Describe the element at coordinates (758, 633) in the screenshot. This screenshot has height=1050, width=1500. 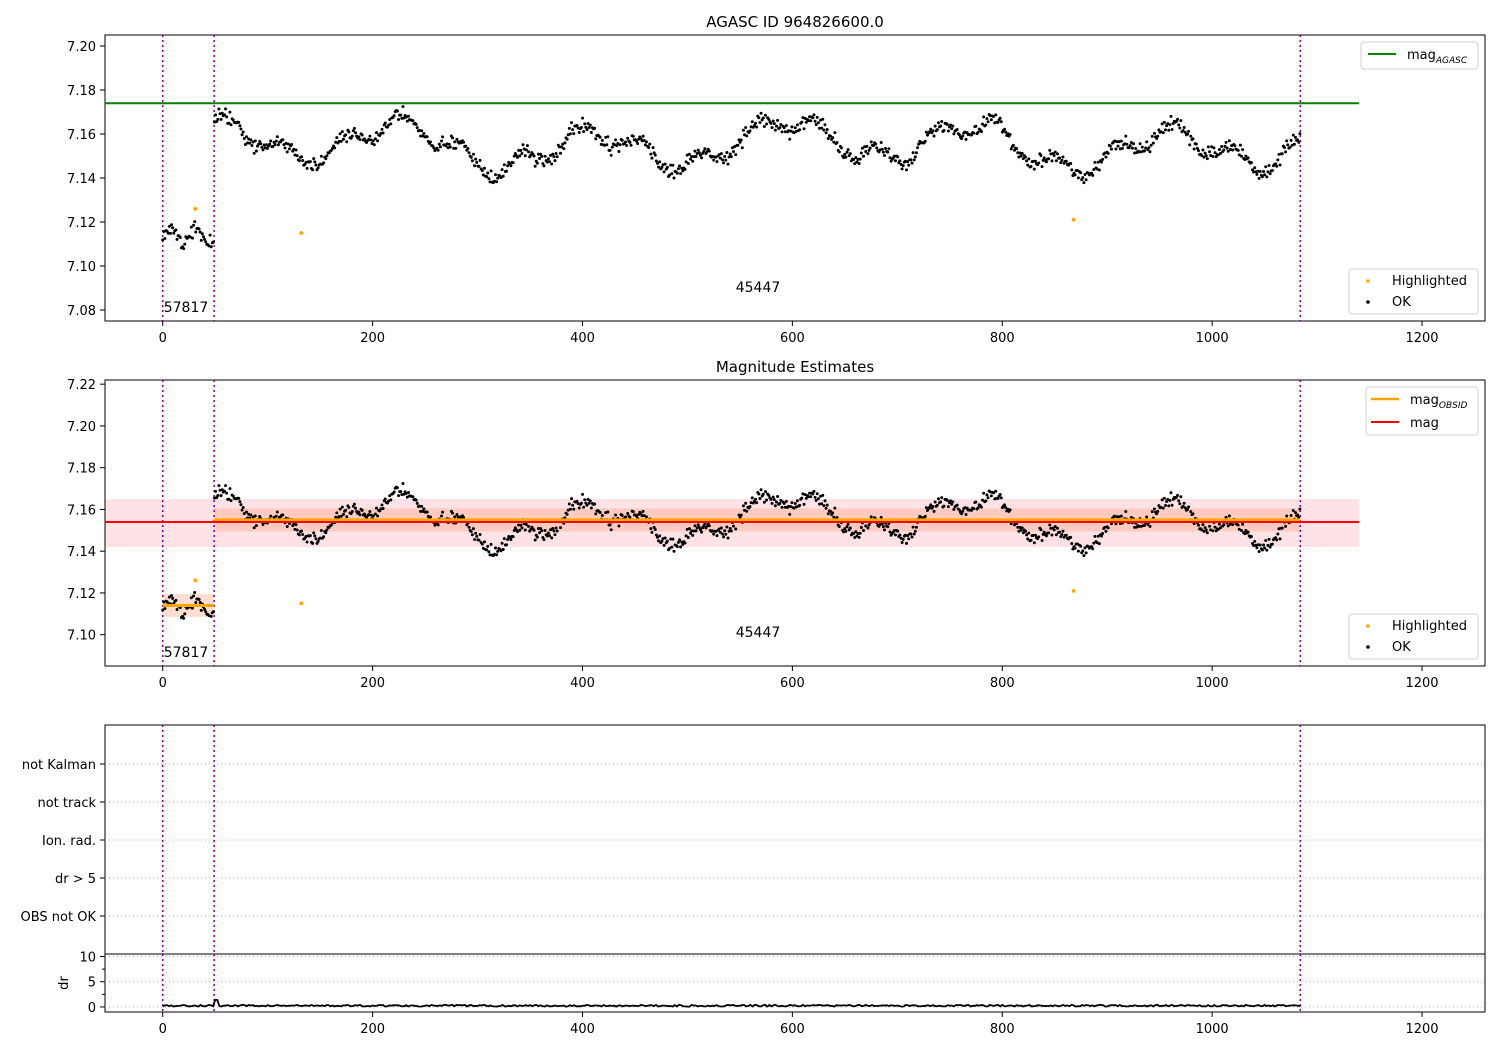
I see `obsid-label: 45447` at that location.